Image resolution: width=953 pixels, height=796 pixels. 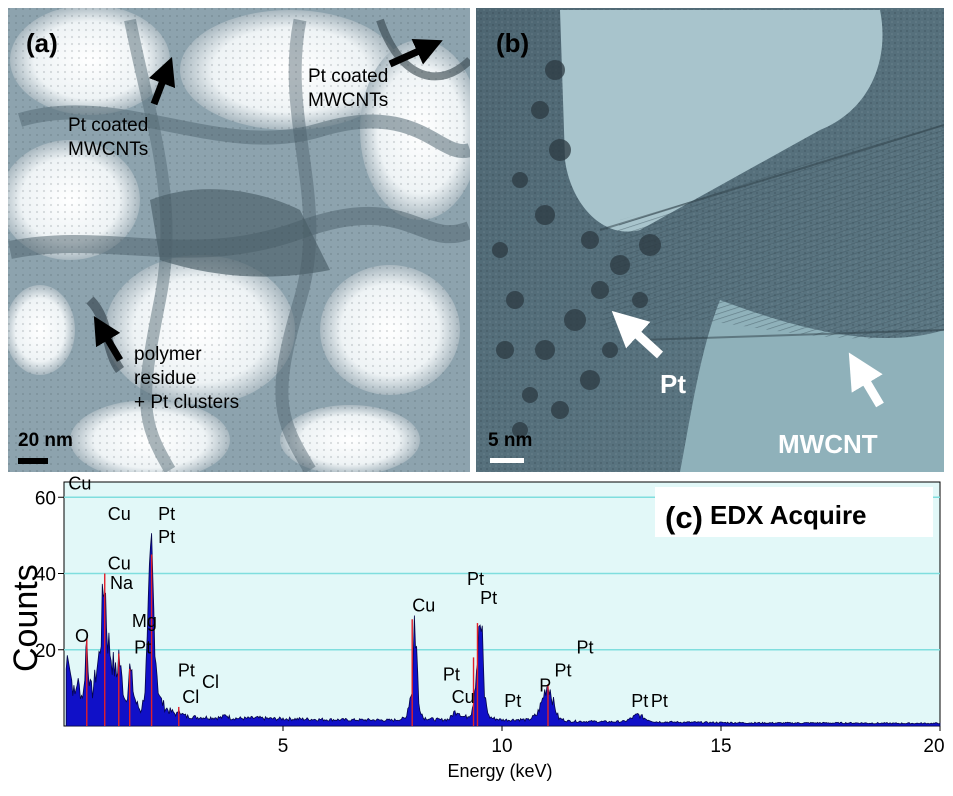 What do you see at coordinates (673, 384) in the screenshot?
I see `annotation-pt: Pt` at bounding box center [673, 384].